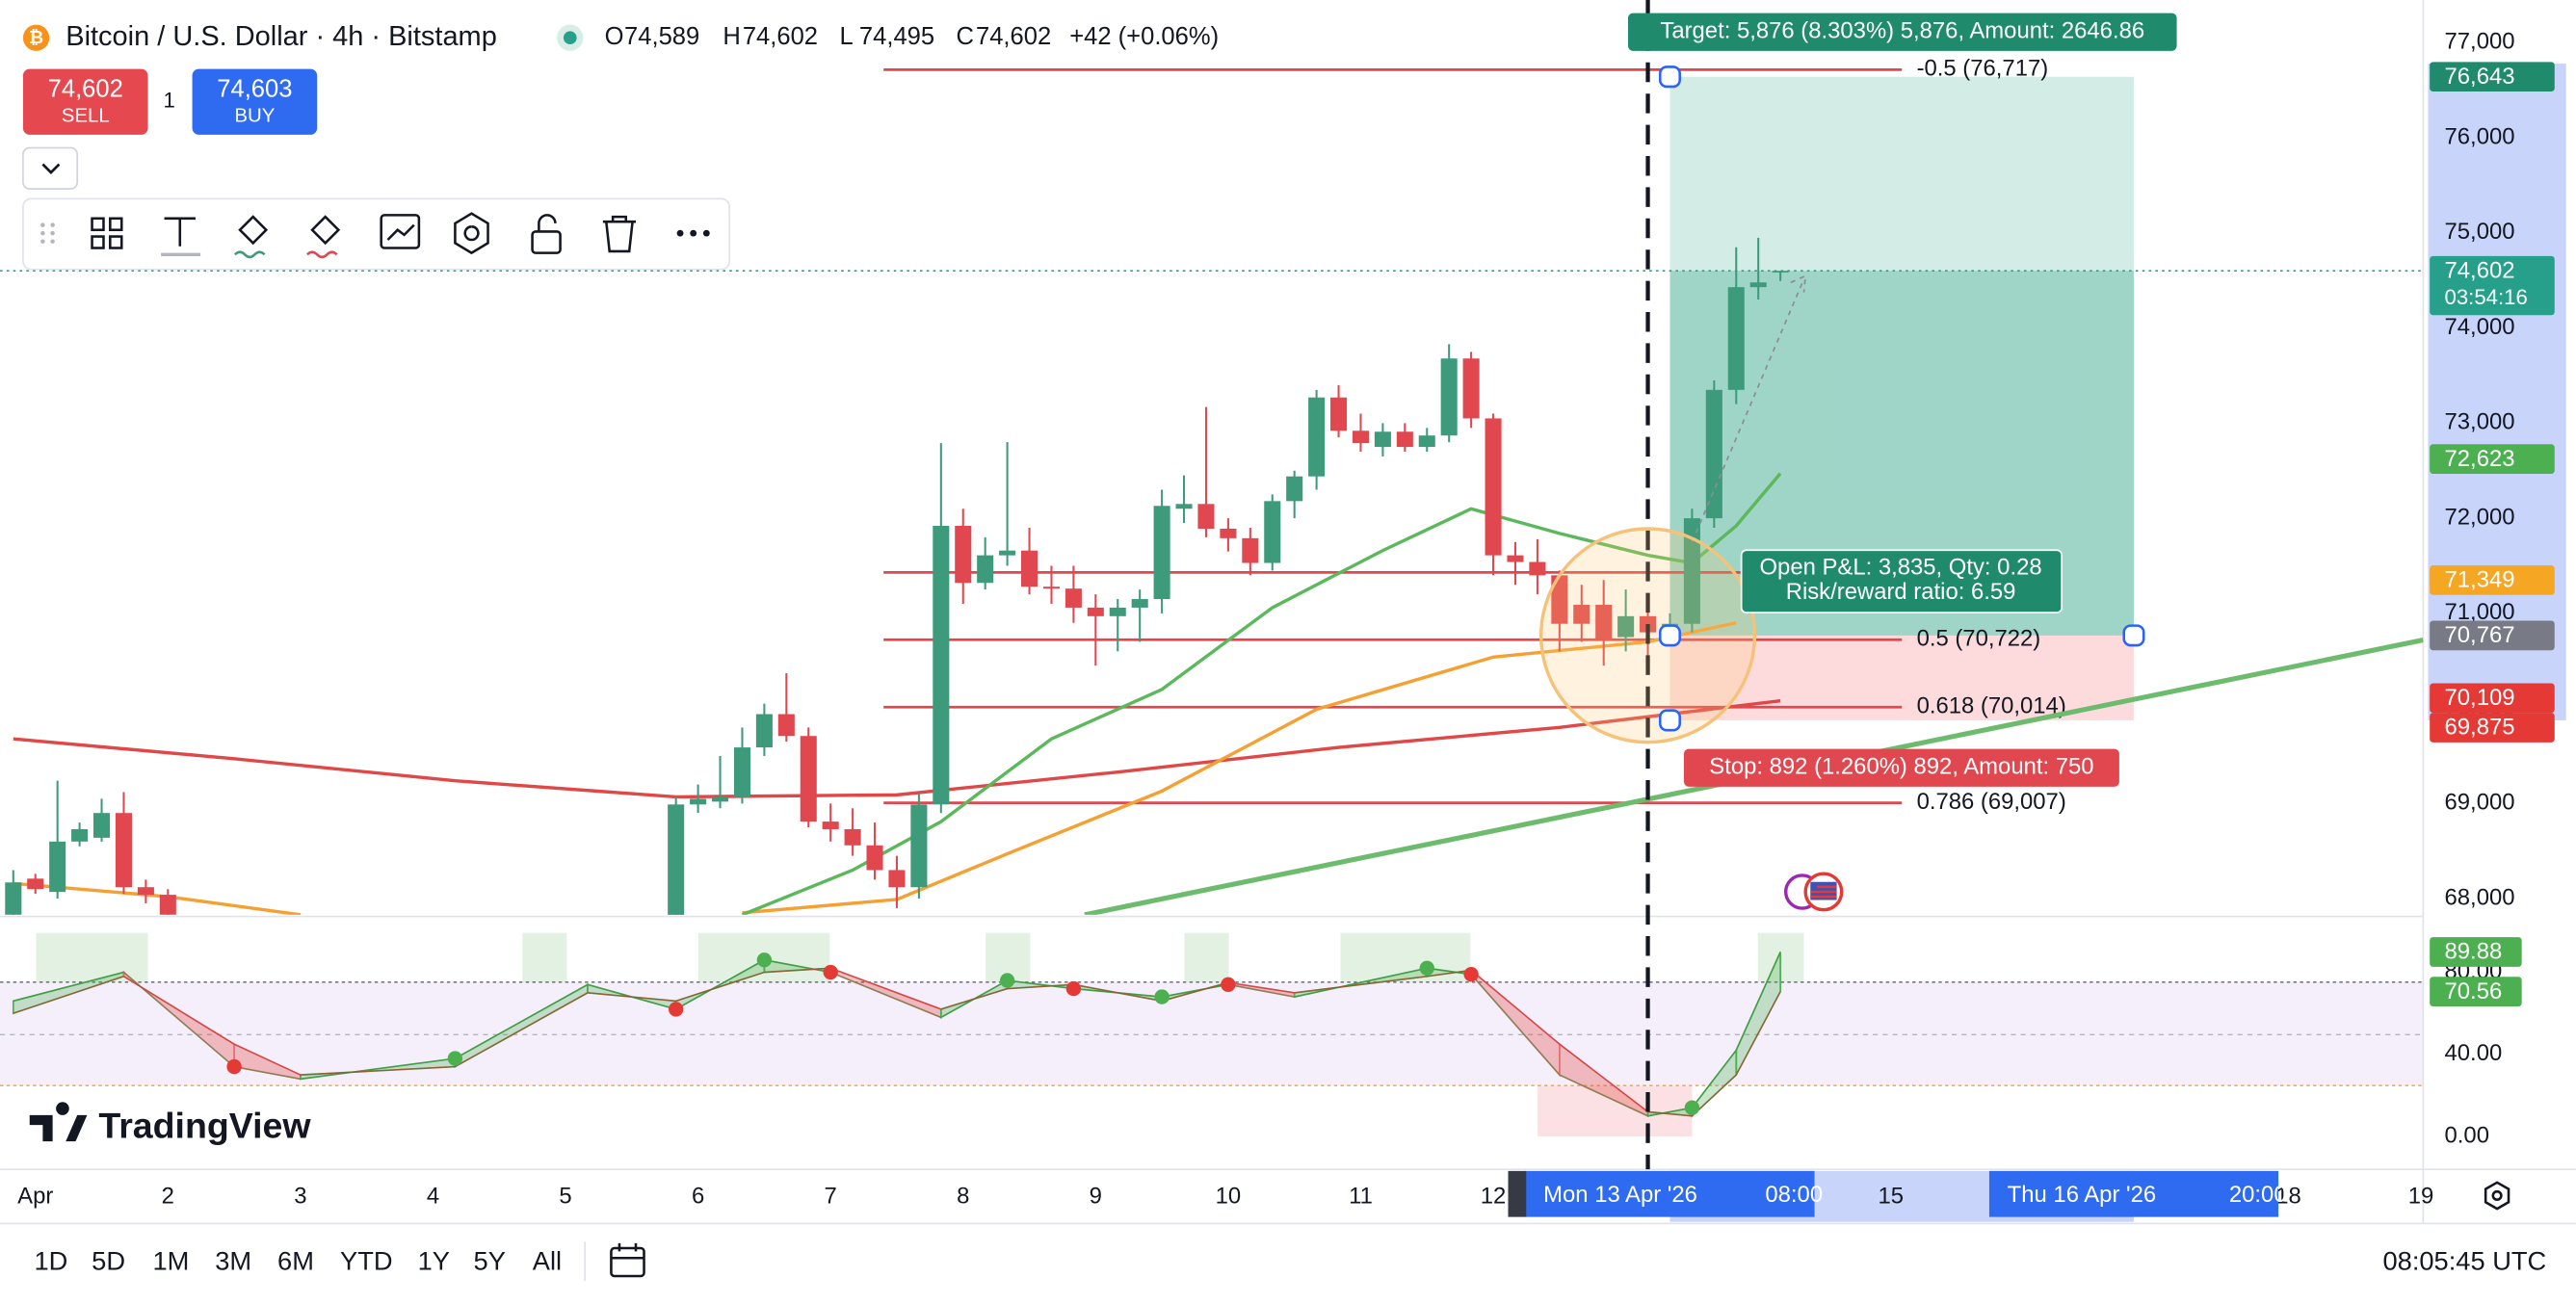 This screenshot has width=2576, height=1304. What do you see at coordinates (377, 234) in the screenshot?
I see `toolbar-bg` at bounding box center [377, 234].